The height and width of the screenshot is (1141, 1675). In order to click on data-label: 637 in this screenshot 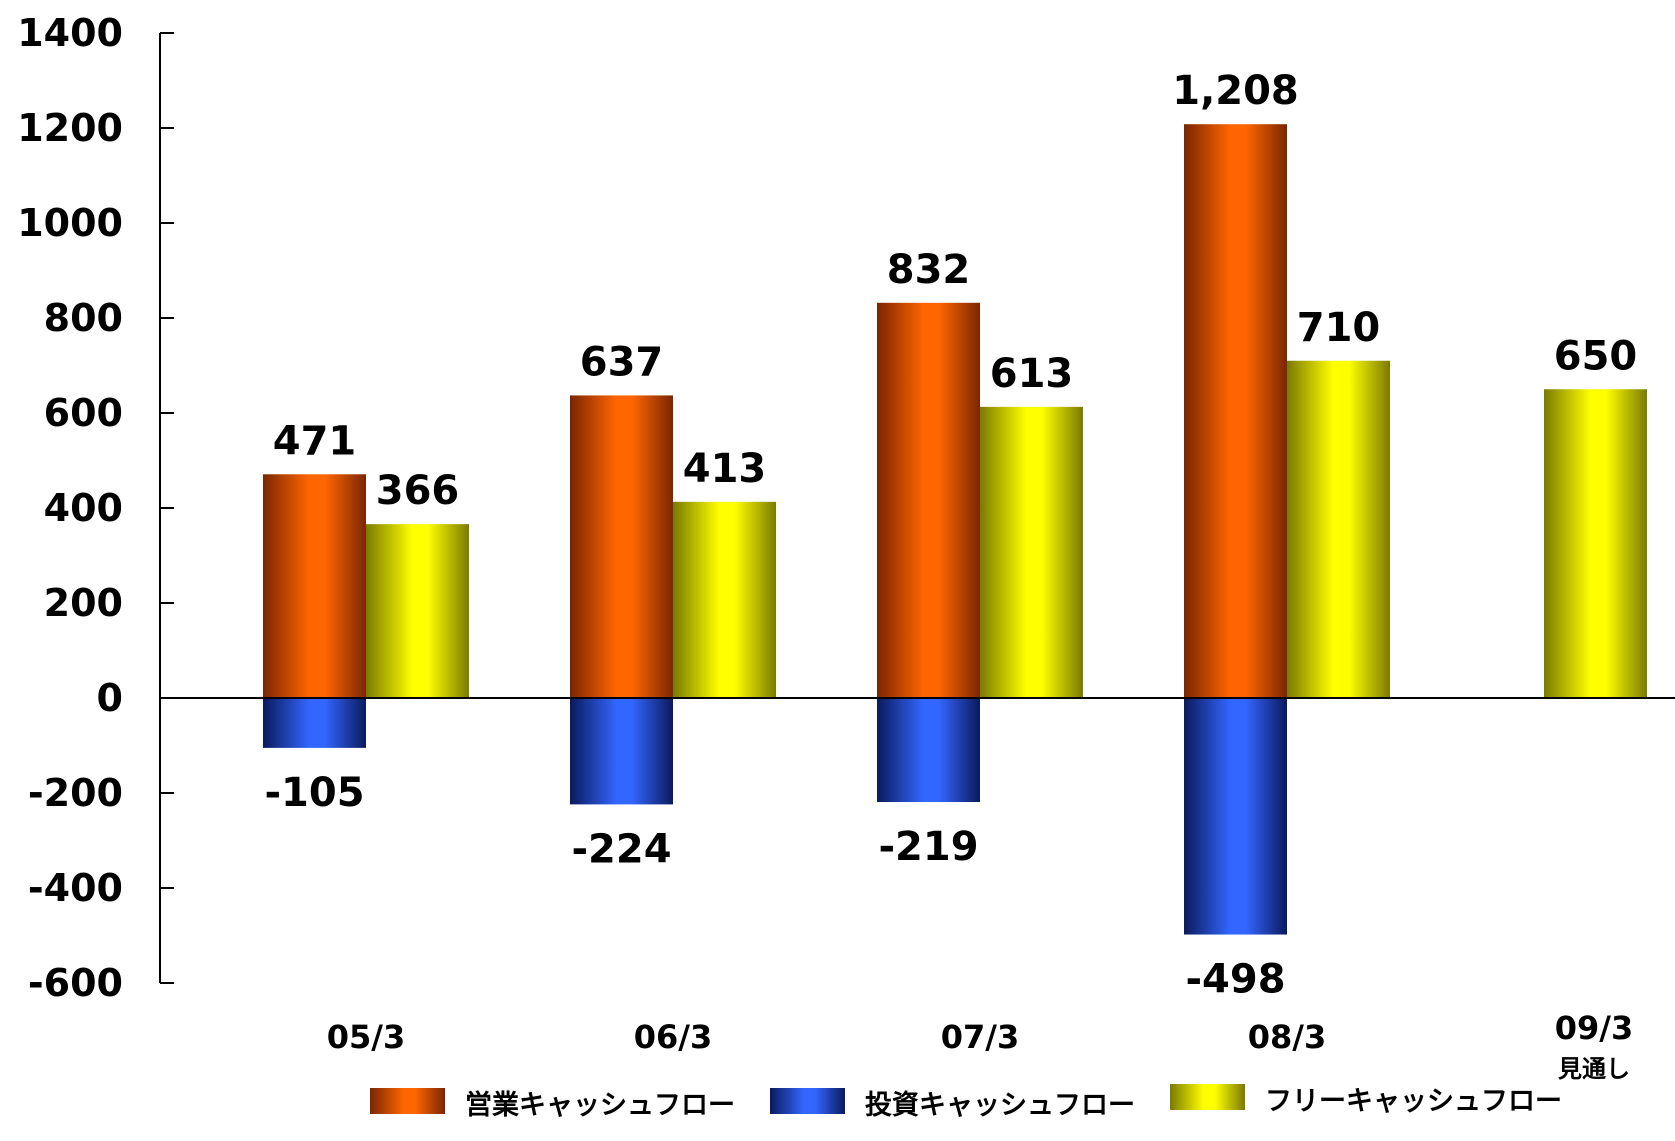, I will do `click(622, 362)`.